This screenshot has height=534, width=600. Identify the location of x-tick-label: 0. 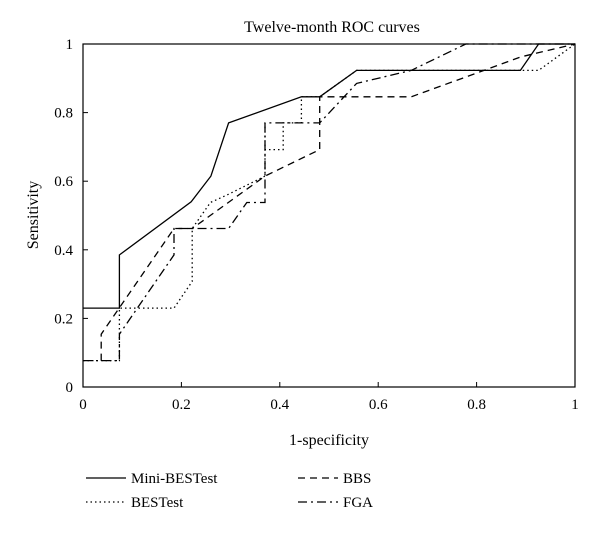
(83, 405).